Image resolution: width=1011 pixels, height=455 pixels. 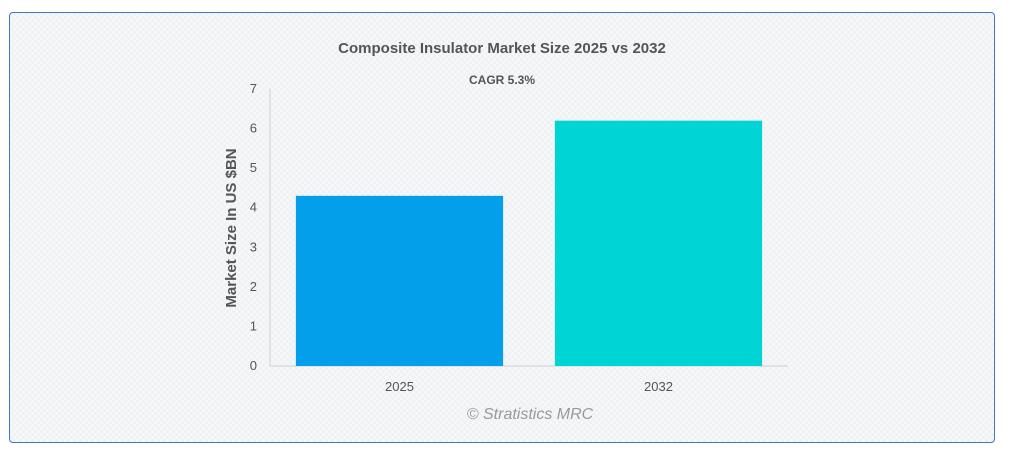 What do you see at coordinates (253, 286) in the screenshot?
I see `y-tick-label: 2` at bounding box center [253, 286].